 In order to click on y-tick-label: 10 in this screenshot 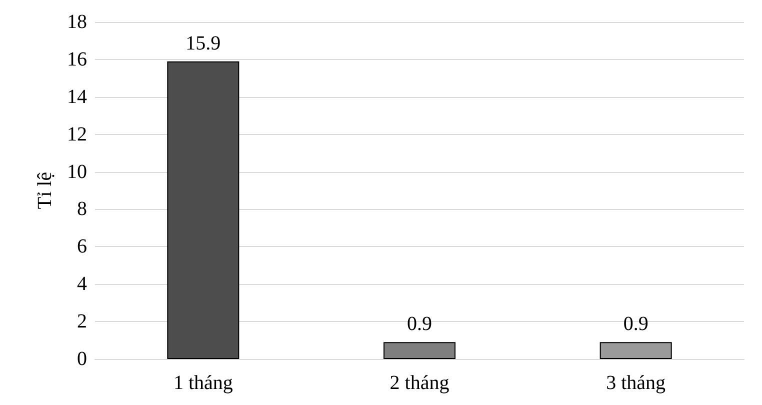, I will do `click(77, 171)`.